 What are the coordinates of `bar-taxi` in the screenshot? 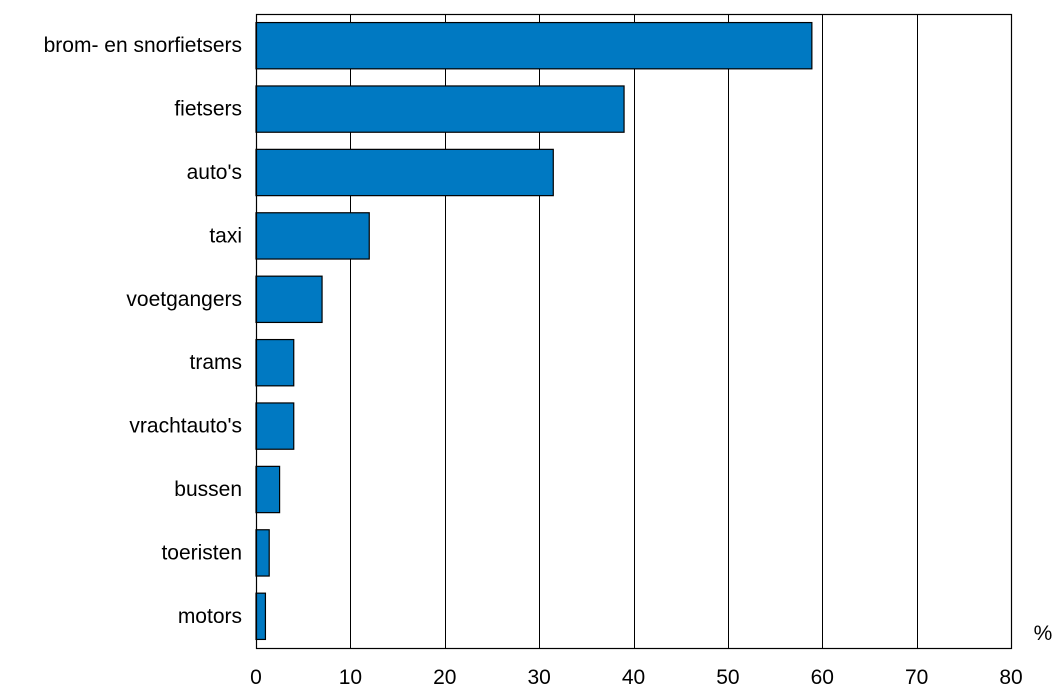 It's located at (312, 236).